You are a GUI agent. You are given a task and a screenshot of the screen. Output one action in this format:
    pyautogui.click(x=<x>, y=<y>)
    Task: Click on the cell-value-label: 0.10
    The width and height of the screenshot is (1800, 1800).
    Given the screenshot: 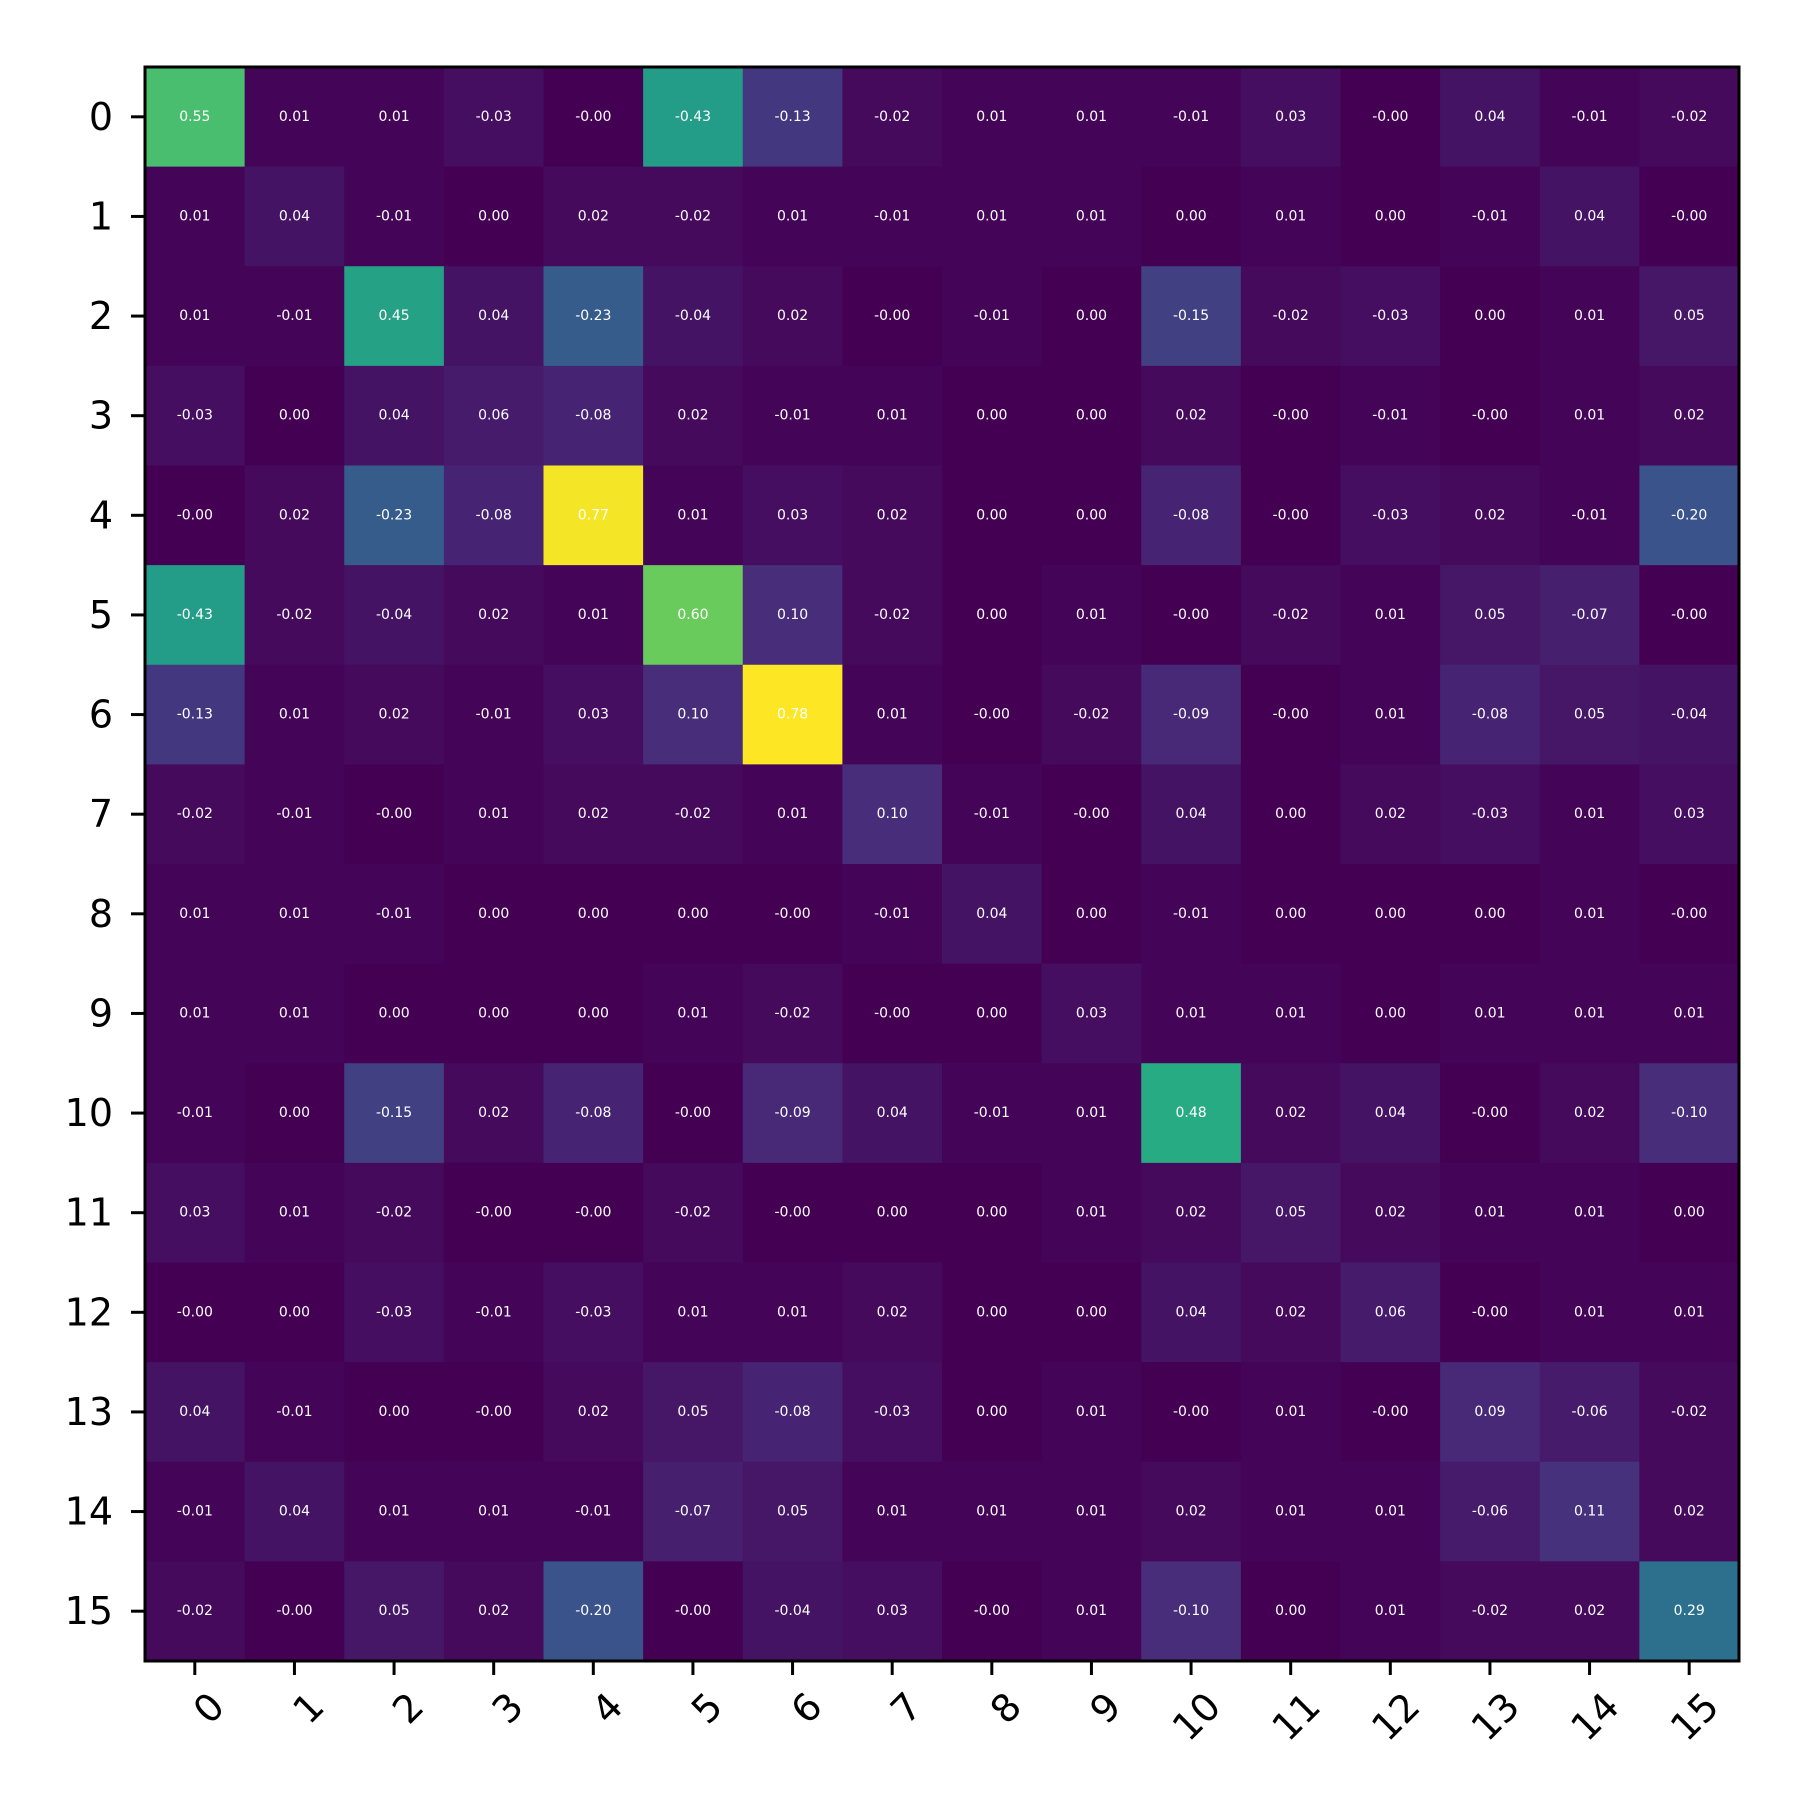 What is the action you would take?
    pyautogui.click(x=792, y=615)
    